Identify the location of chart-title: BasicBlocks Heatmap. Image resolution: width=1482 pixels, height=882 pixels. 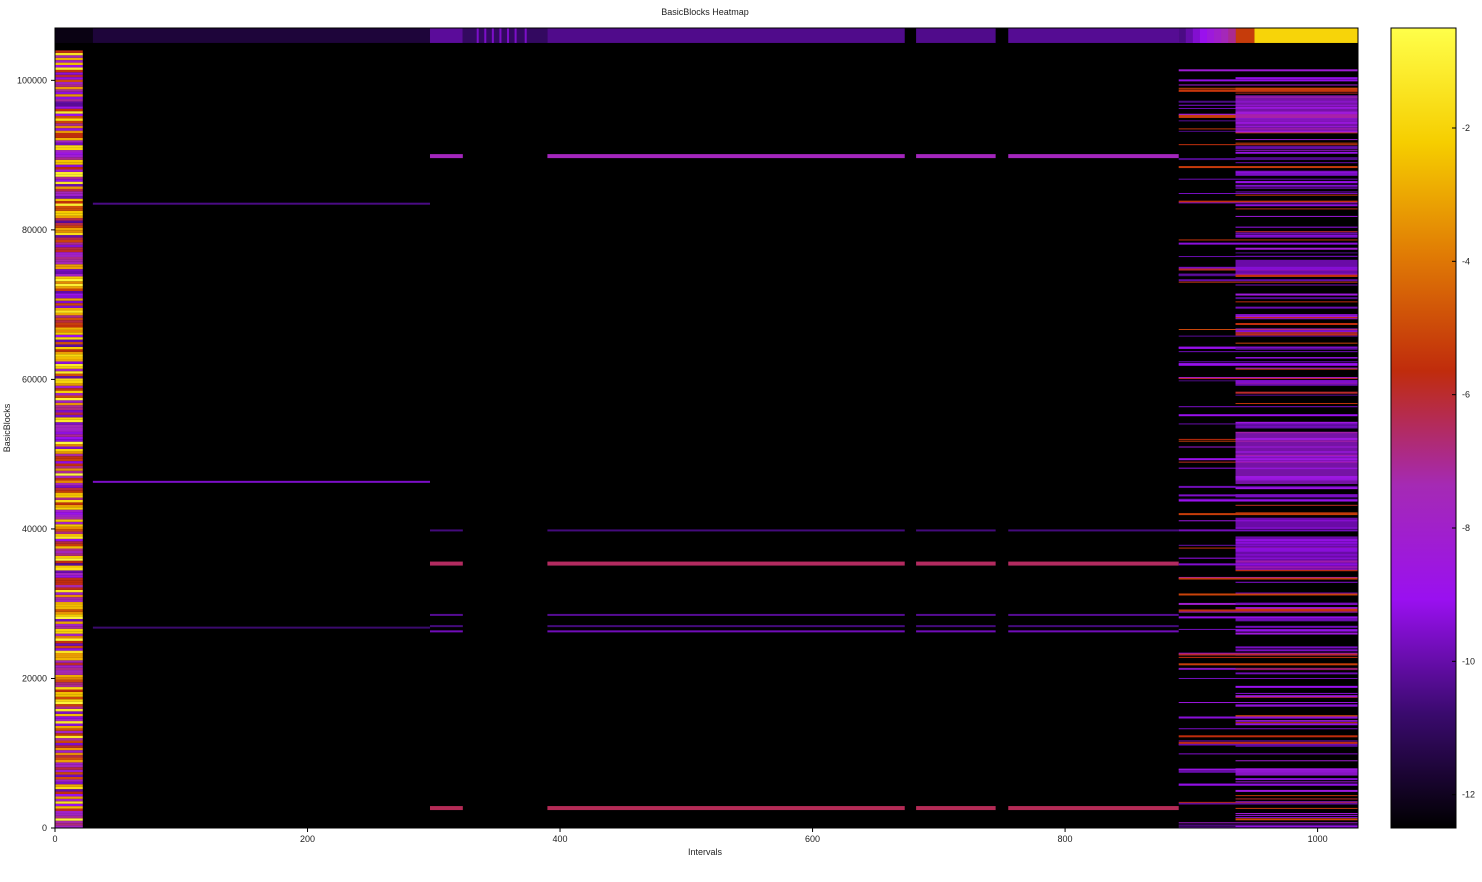
(705, 12).